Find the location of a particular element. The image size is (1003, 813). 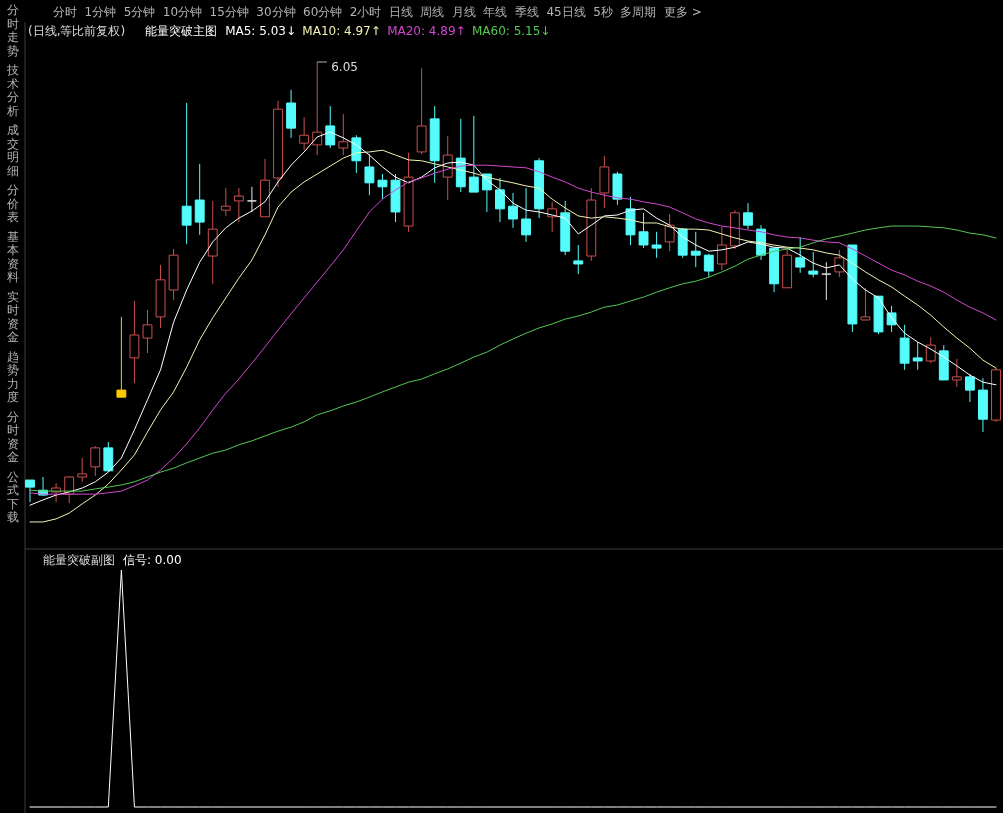

text: 趋势力度 is located at coordinates (13, 376).